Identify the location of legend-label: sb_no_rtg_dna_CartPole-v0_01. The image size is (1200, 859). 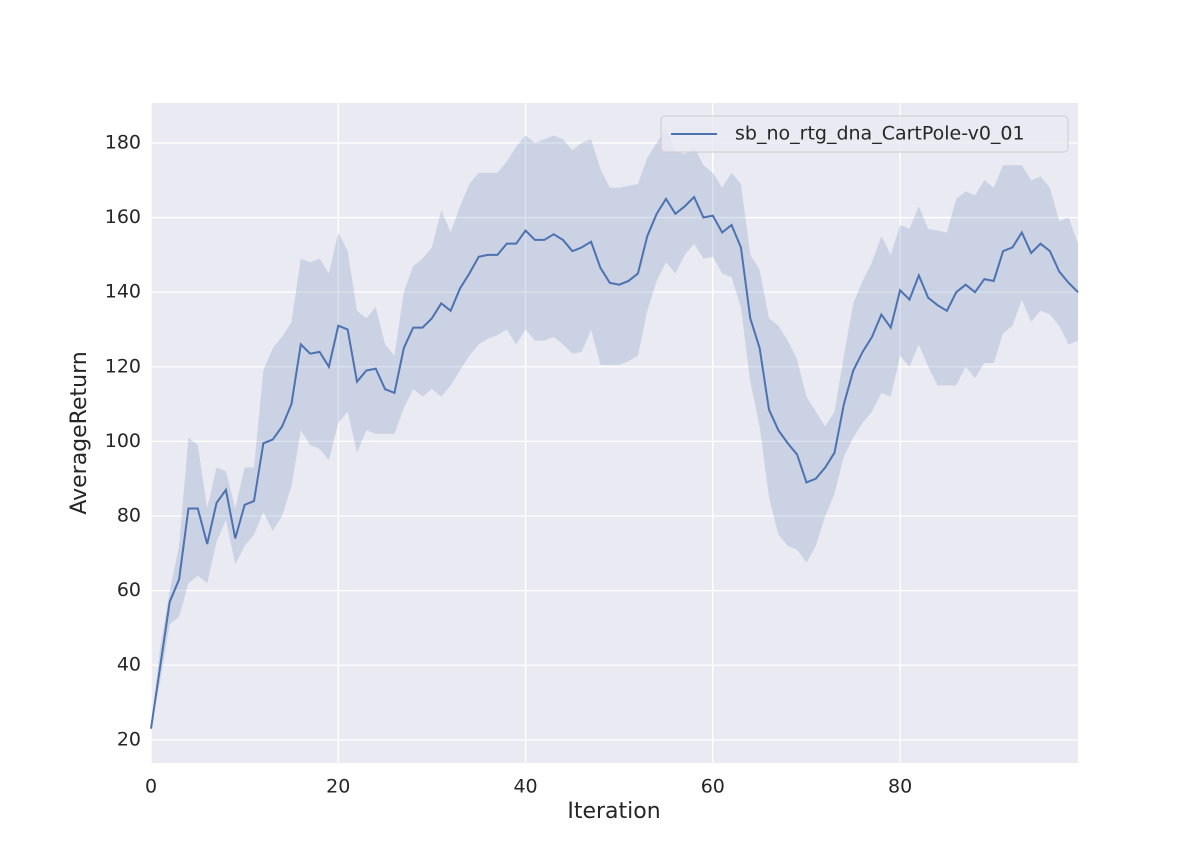
(880, 134).